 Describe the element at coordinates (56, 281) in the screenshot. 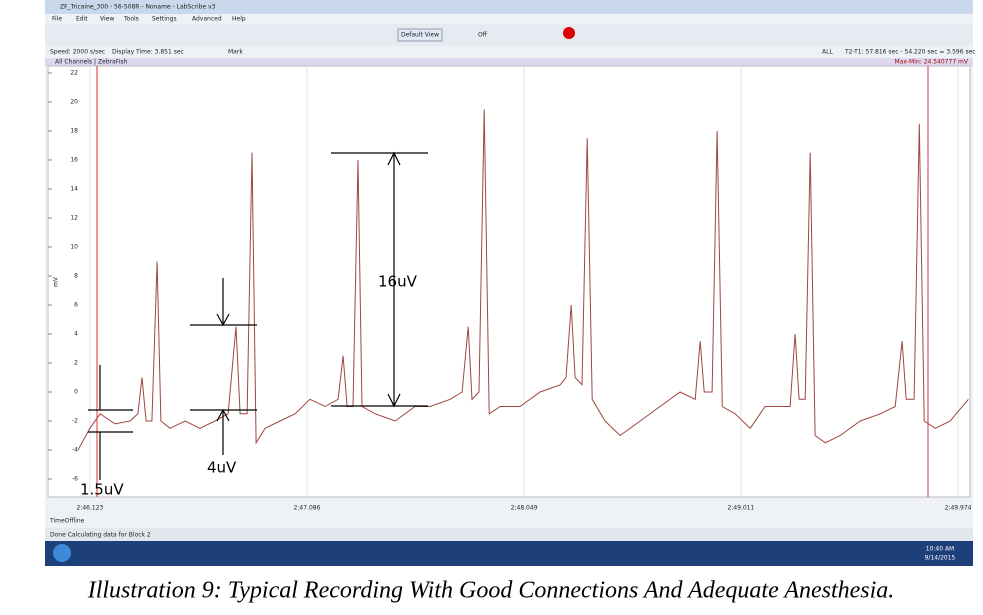

I see `y-axis-label: mV` at that location.